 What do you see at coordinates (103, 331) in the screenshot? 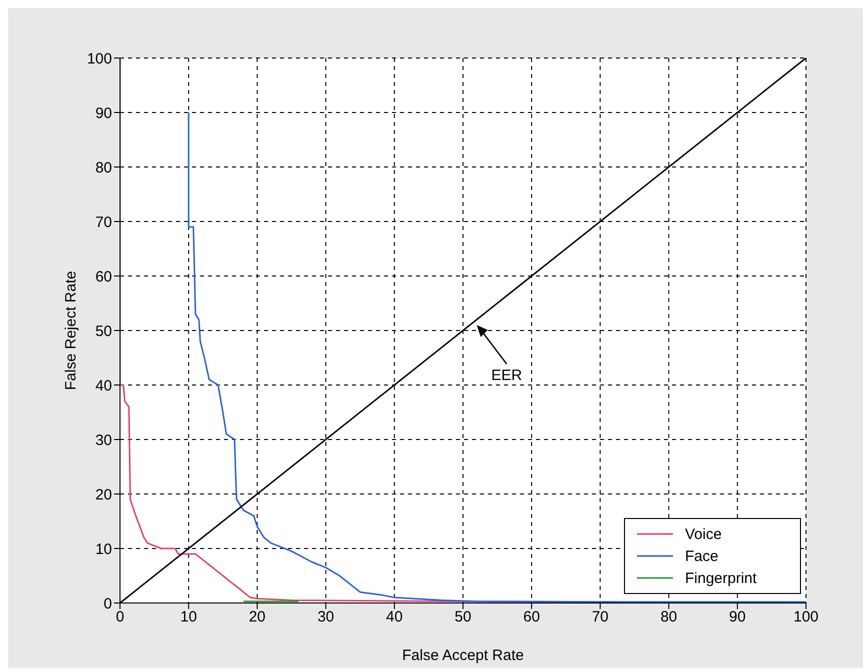
I see `y-tick-label: 50` at bounding box center [103, 331].